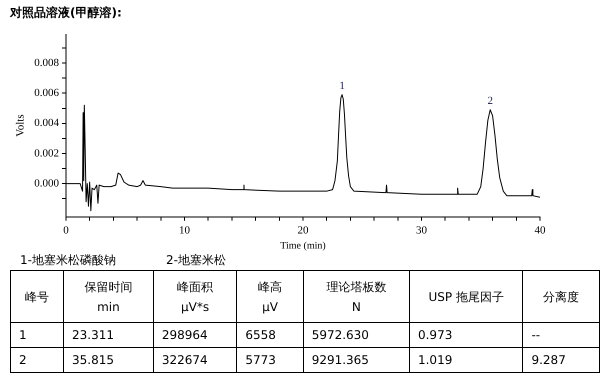  What do you see at coordinates (466, 335) in the screenshot?
I see `text: 0.973` at bounding box center [466, 335].